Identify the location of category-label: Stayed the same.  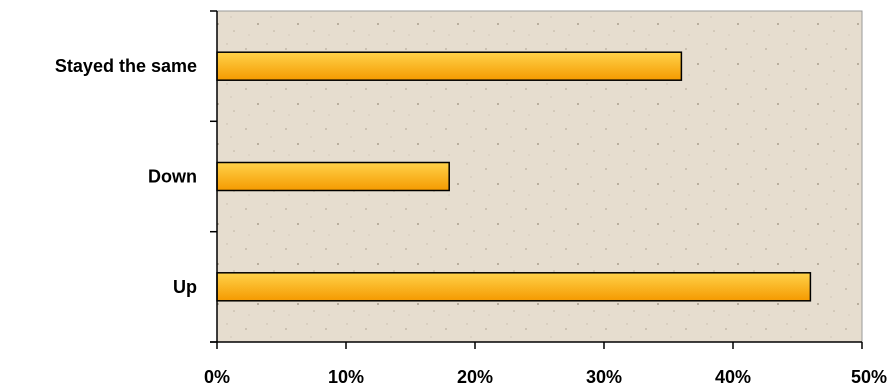
(126, 66).